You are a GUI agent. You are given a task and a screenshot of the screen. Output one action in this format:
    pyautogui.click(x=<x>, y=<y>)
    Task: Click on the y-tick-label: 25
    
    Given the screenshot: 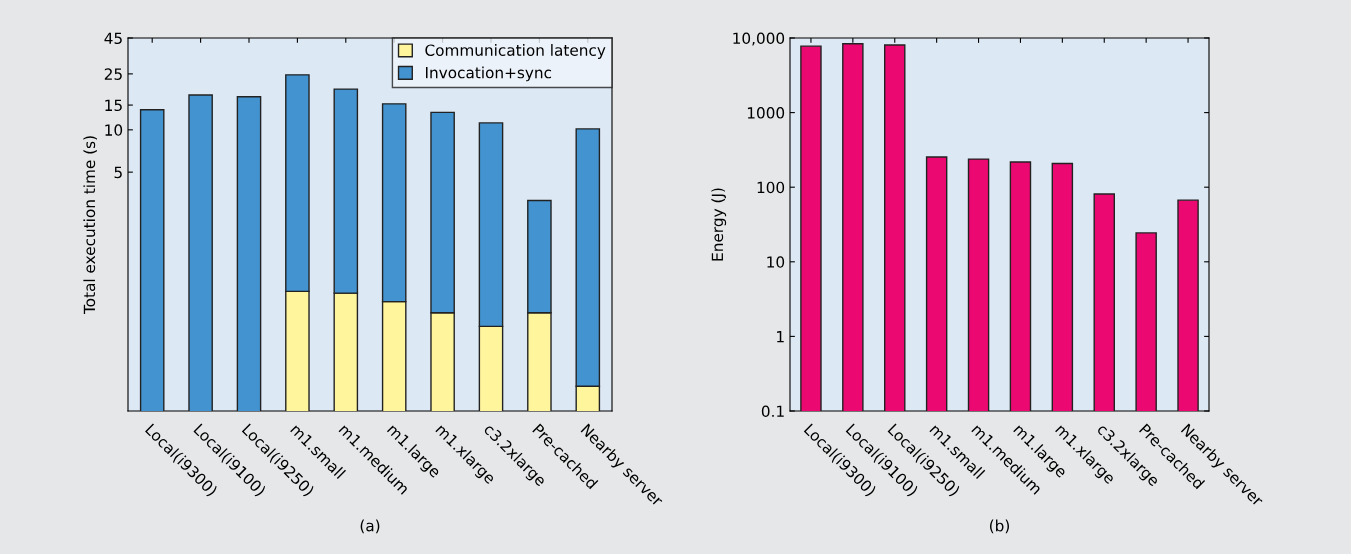 What is the action you would take?
    pyautogui.click(x=113, y=74)
    